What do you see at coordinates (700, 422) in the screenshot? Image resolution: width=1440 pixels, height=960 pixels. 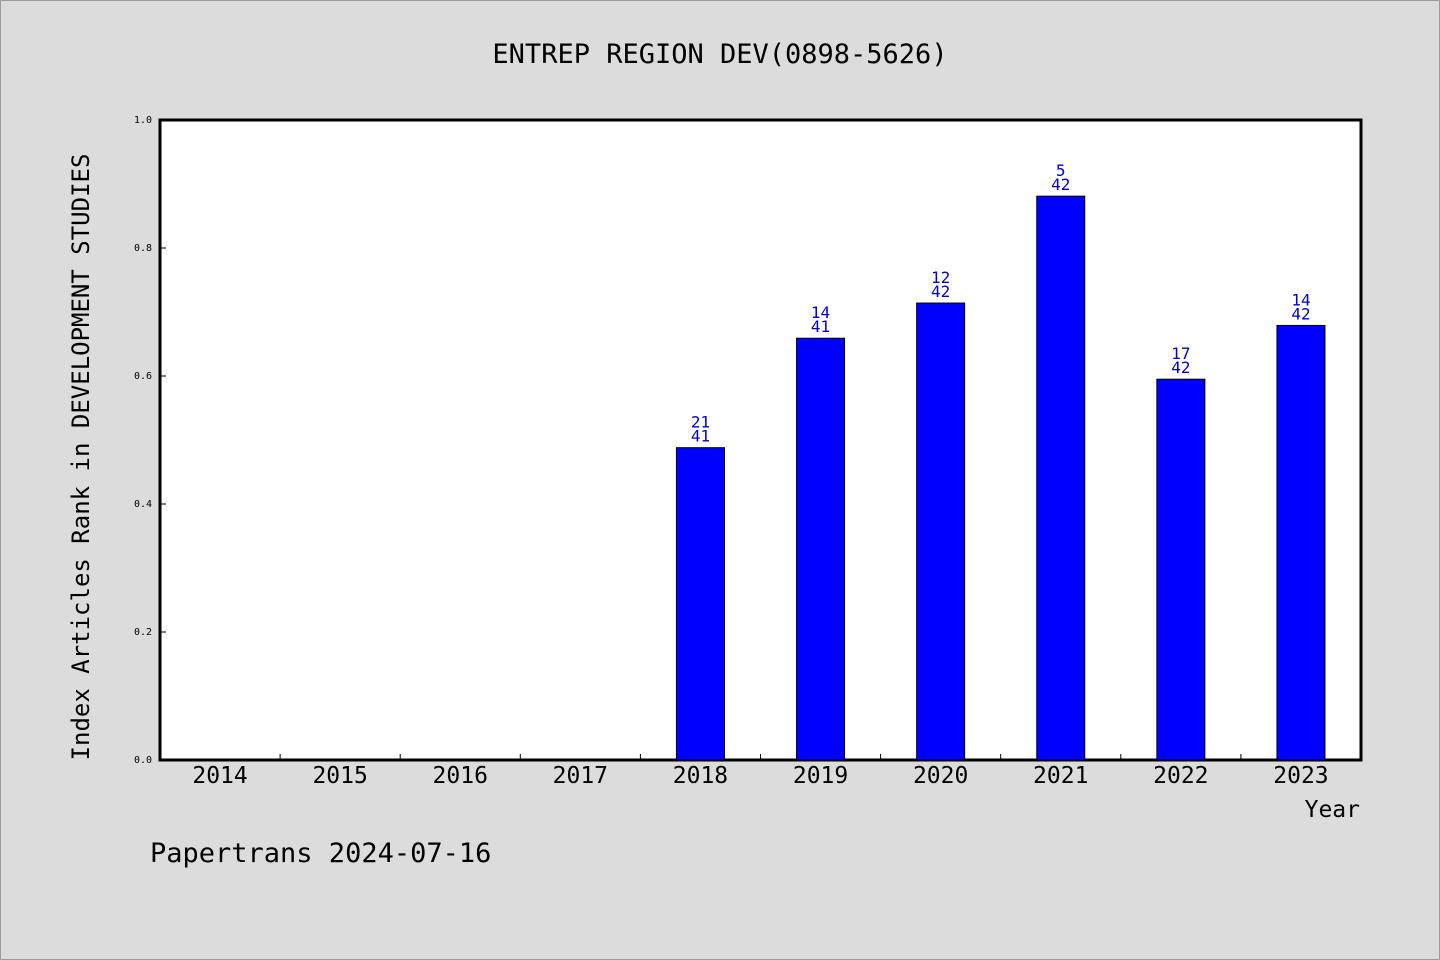 I see `bar-rank-label: 21` at bounding box center [700, 422].